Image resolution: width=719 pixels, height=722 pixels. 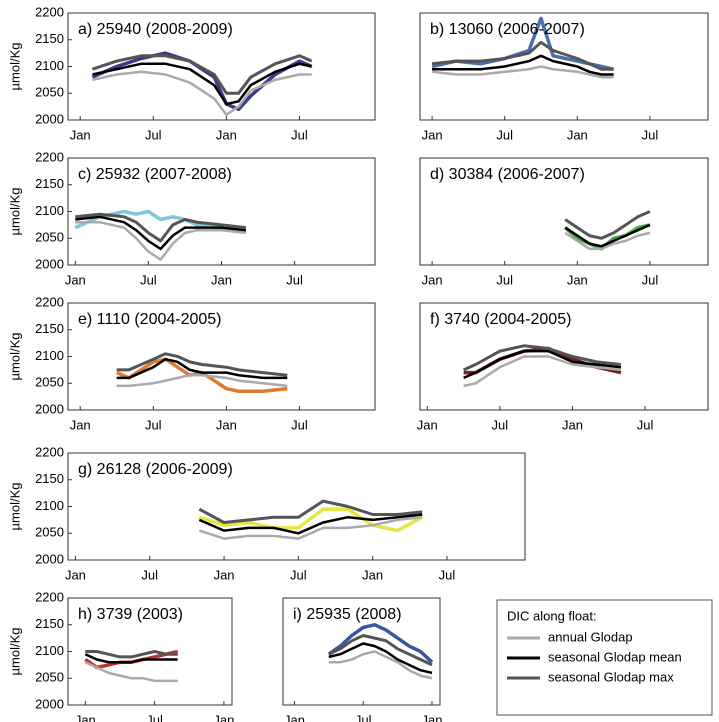 I want to click on panel-title: a) 25940 (2008-2009), so click(x=155, y=29).